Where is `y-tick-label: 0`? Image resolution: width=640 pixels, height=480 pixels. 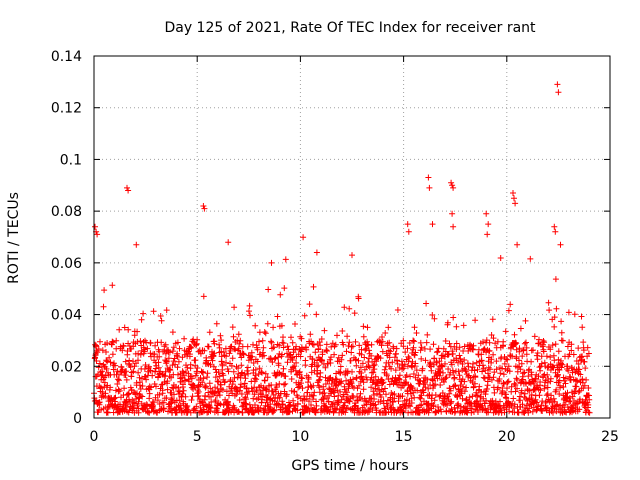 y-tick-label: 0 is located at coordinates (77, 419).